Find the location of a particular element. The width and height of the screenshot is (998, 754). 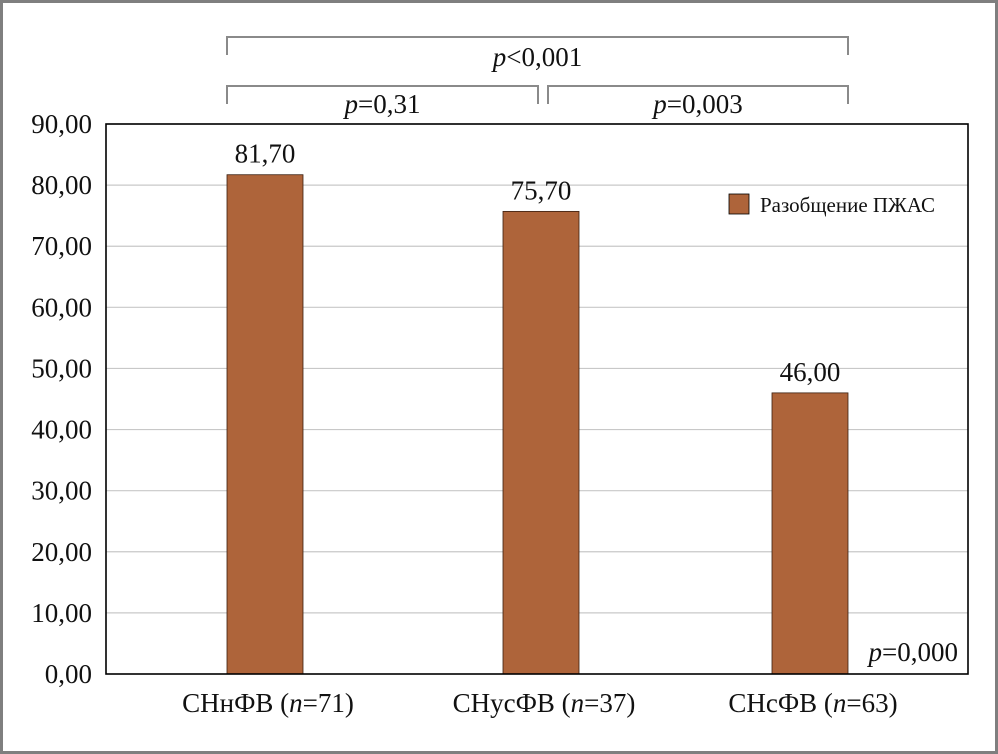

corner-p-annotation: p=0,000 is located at coordinates (912, 652).